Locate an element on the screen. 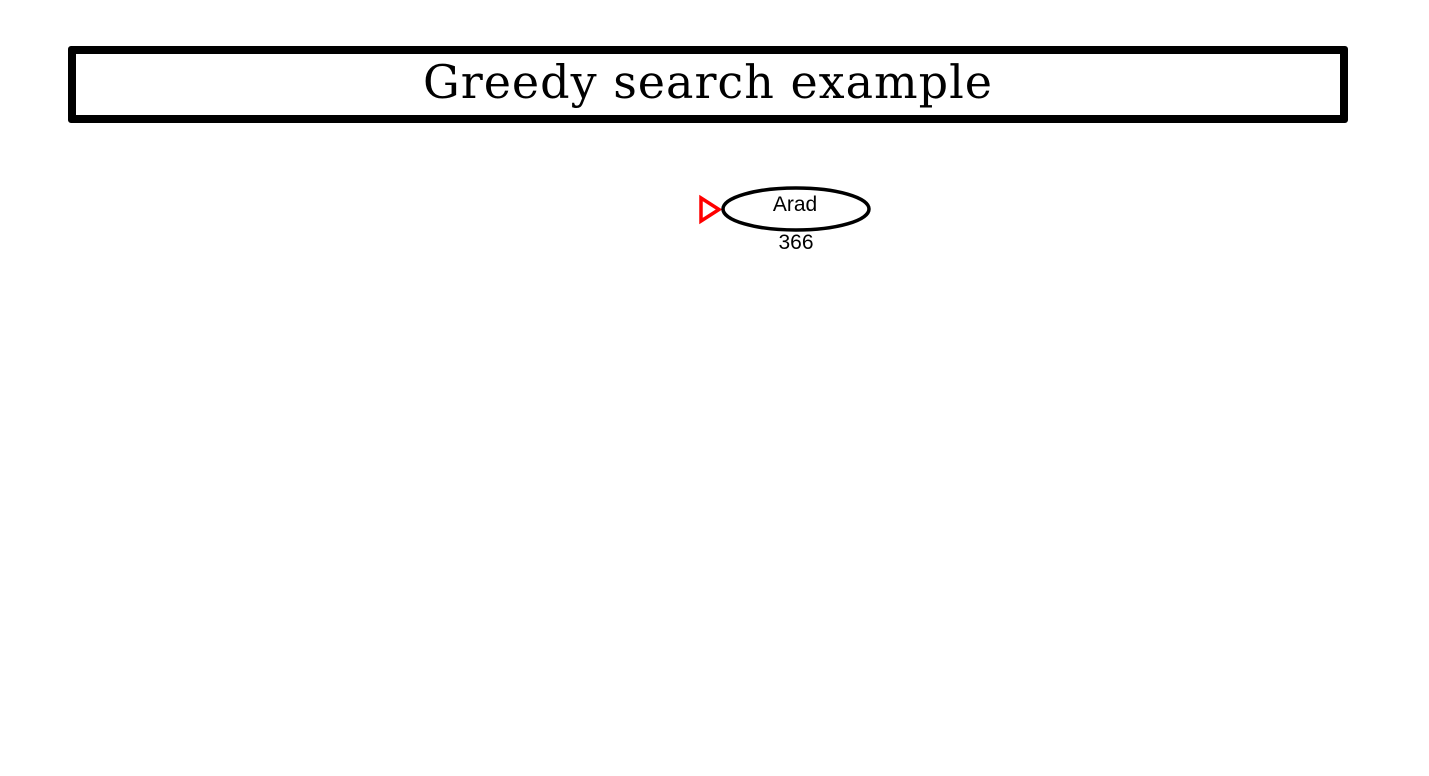  tree-node-root: Arad 366 is located at coordinates (785, 220).